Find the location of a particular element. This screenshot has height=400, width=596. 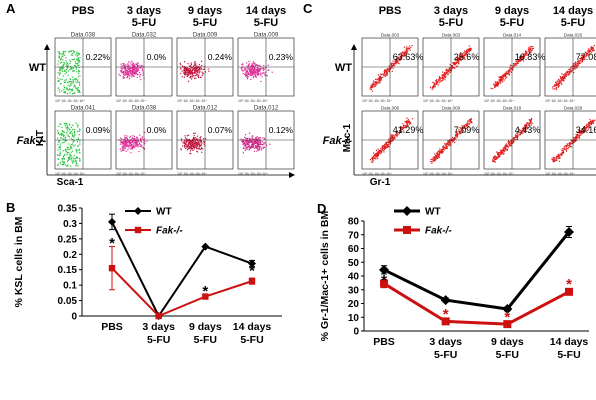

file-label: Data.012 is located at coordinates (205, 109).